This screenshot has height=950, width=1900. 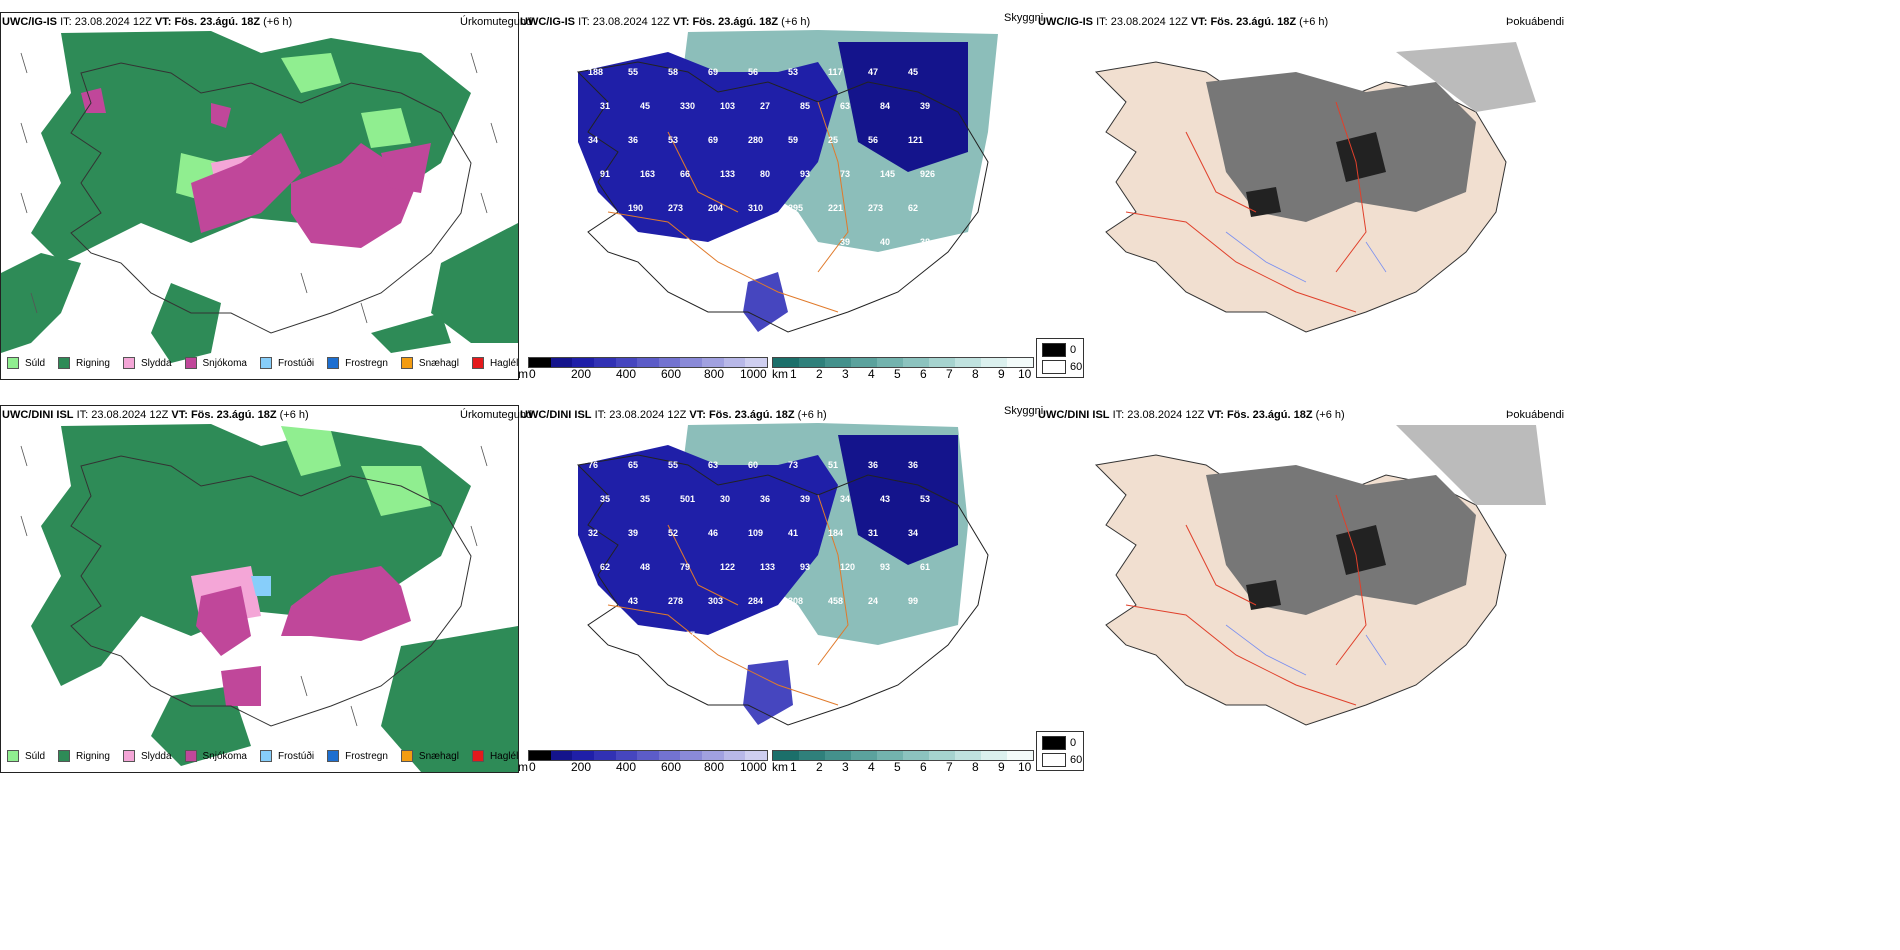 I want to click on cloud-base-label: 35, so click(x=645, y=499).